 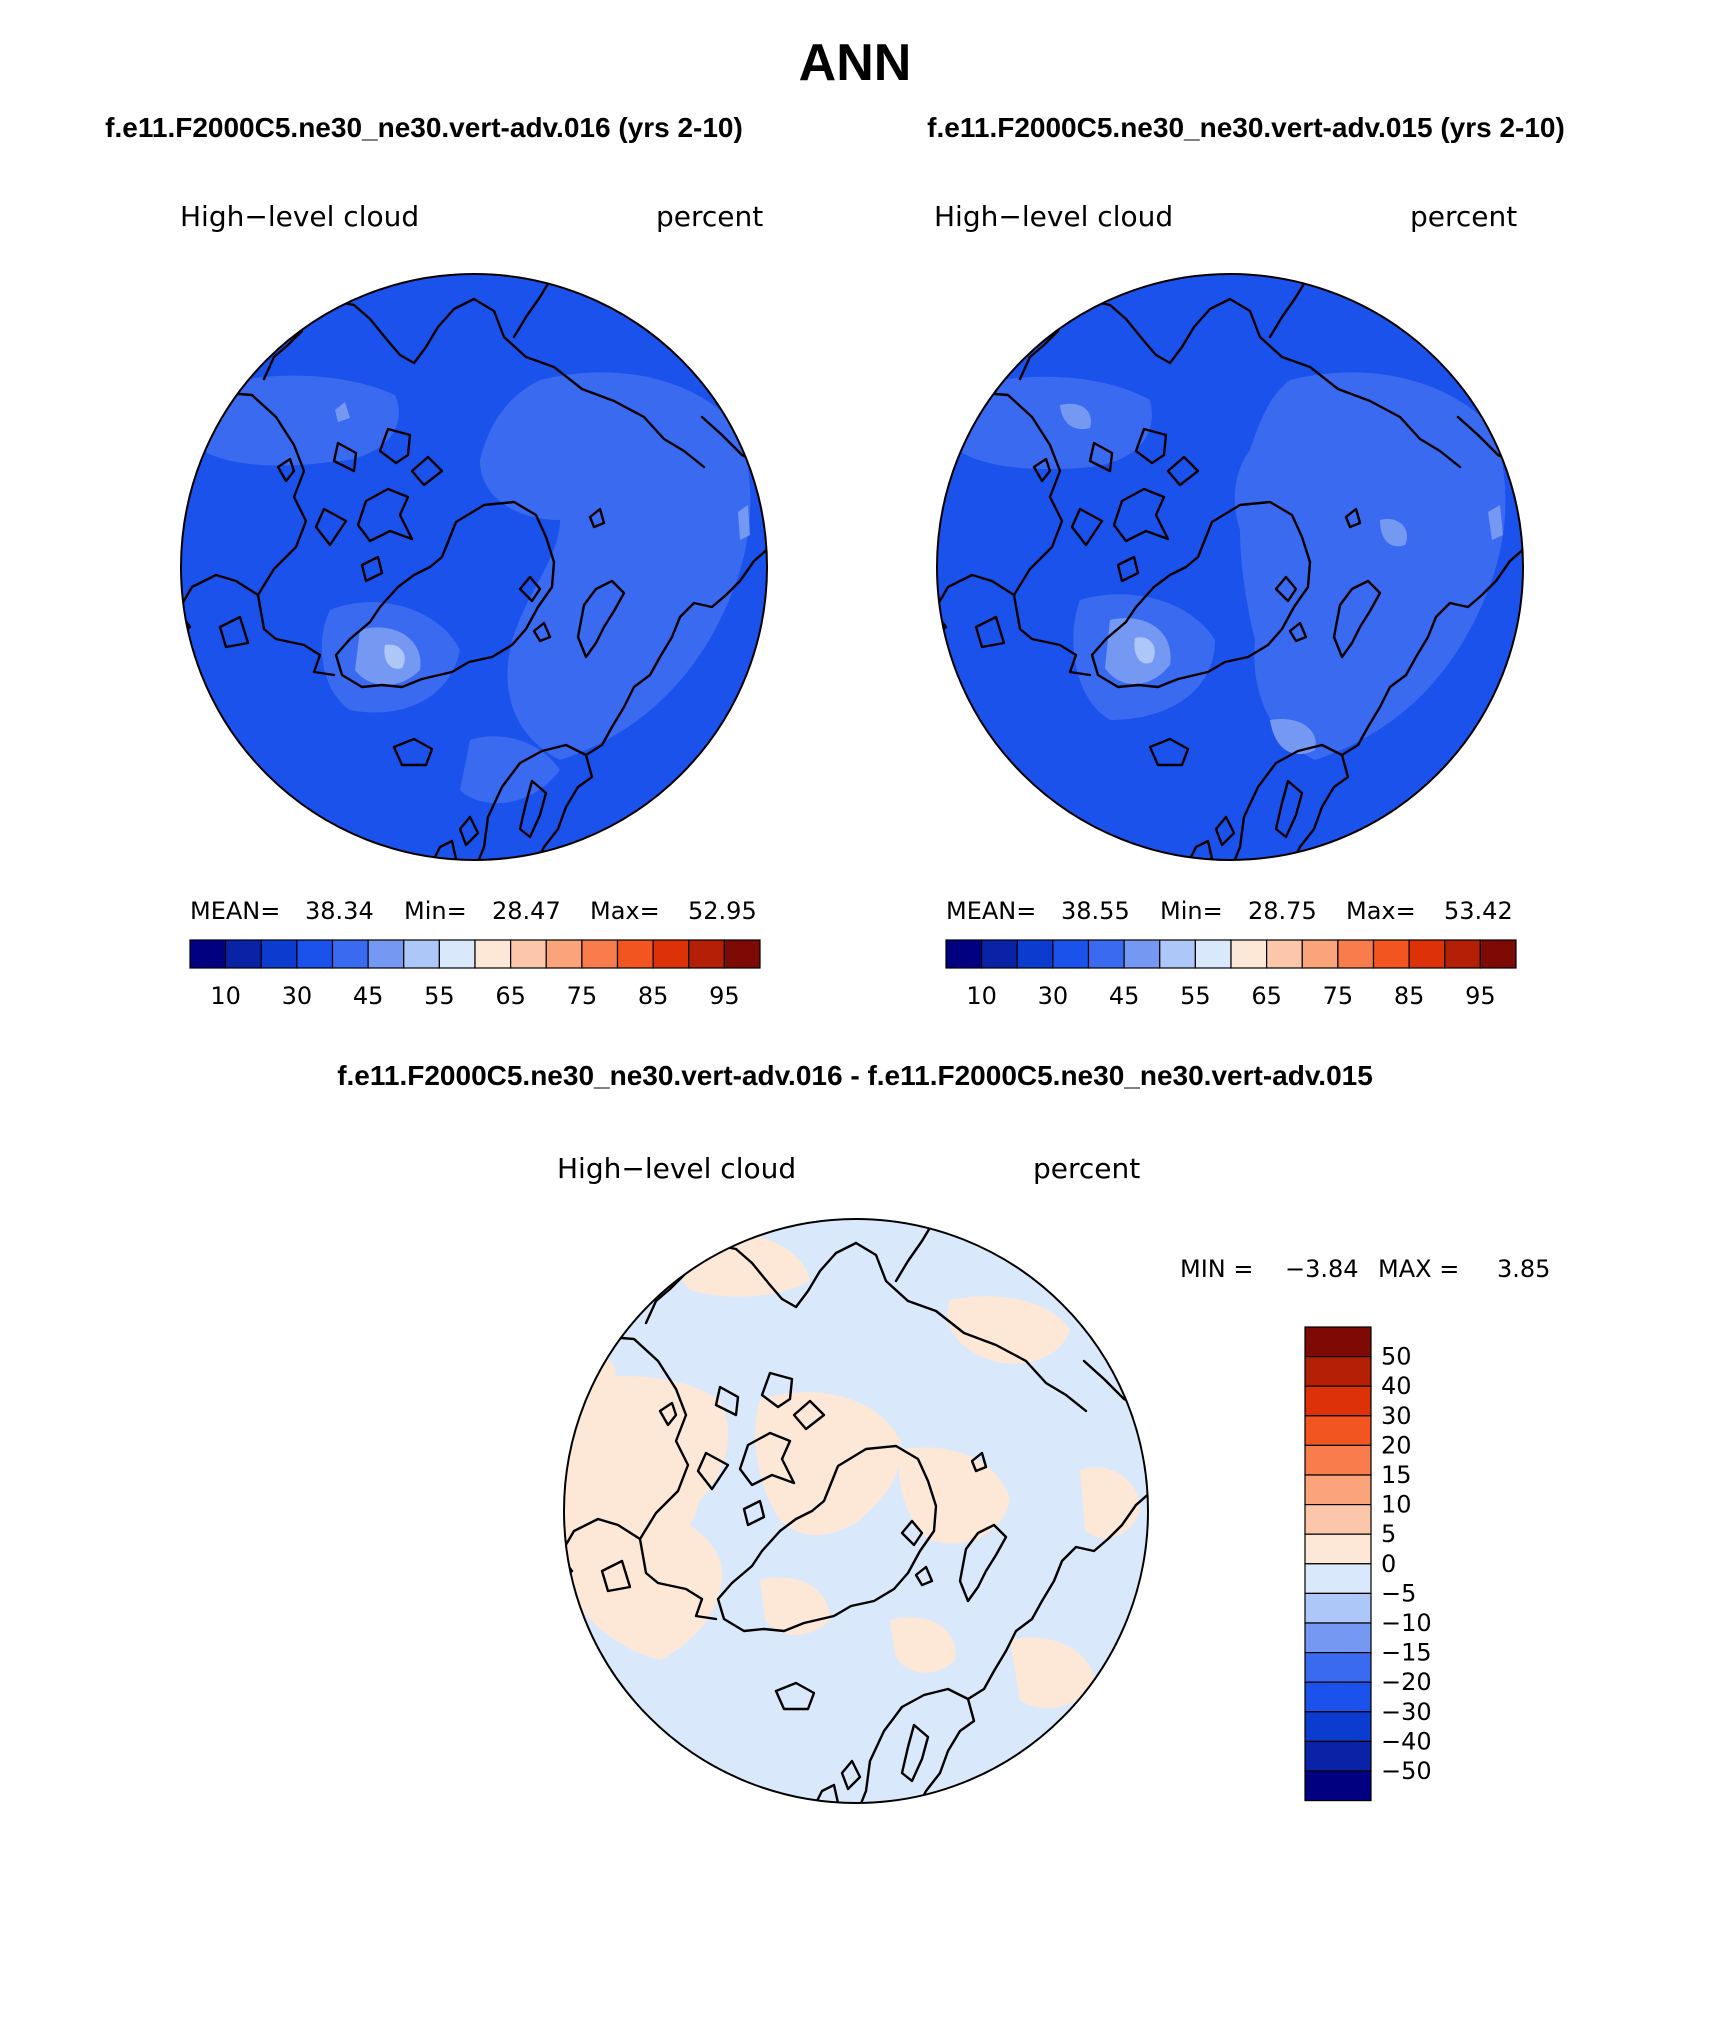 I want to click on difference-min-max: MIN = −3.84 MAX = 3.85, so click(x=1365, y=1269).